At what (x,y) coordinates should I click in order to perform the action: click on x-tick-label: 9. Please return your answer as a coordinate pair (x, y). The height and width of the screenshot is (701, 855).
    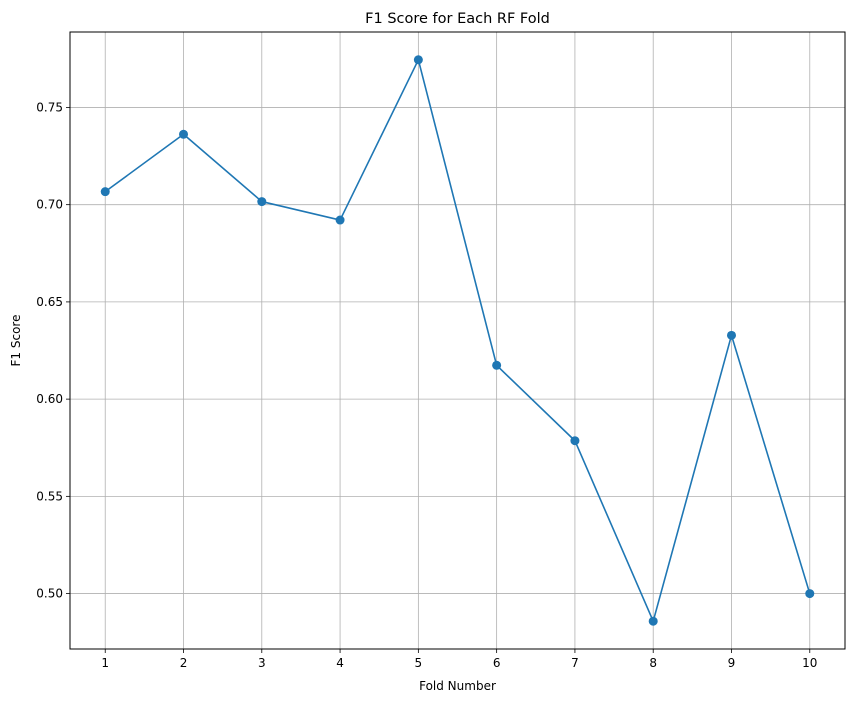
    Looking at the image, I should click on (732, 663).